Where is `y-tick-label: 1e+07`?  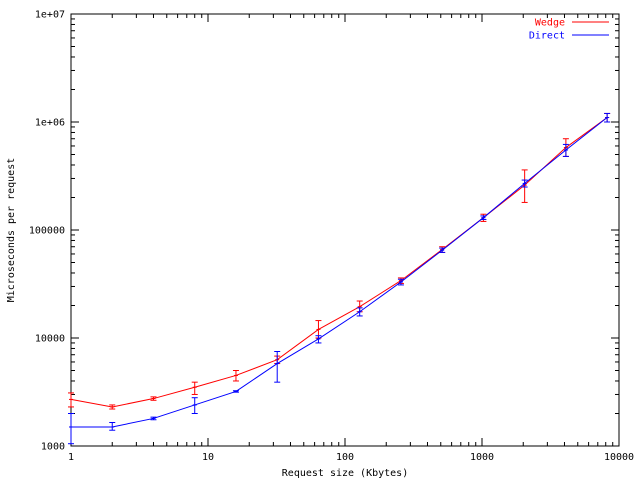
y-tick-label: 1e+07 is located at coordinates (50, 15).